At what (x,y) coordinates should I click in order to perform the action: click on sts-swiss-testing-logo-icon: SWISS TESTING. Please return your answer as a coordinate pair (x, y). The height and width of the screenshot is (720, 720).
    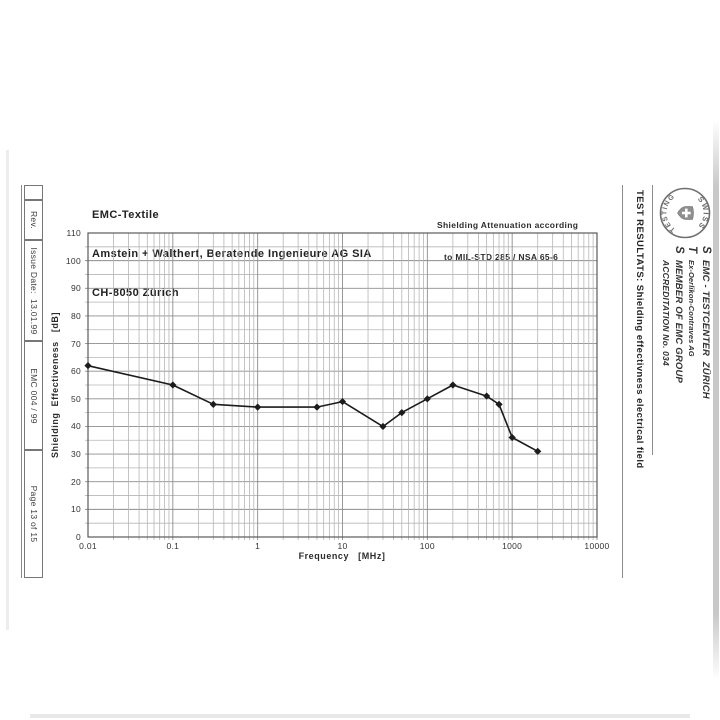
    Looking at the image, I should click on (685, 213).